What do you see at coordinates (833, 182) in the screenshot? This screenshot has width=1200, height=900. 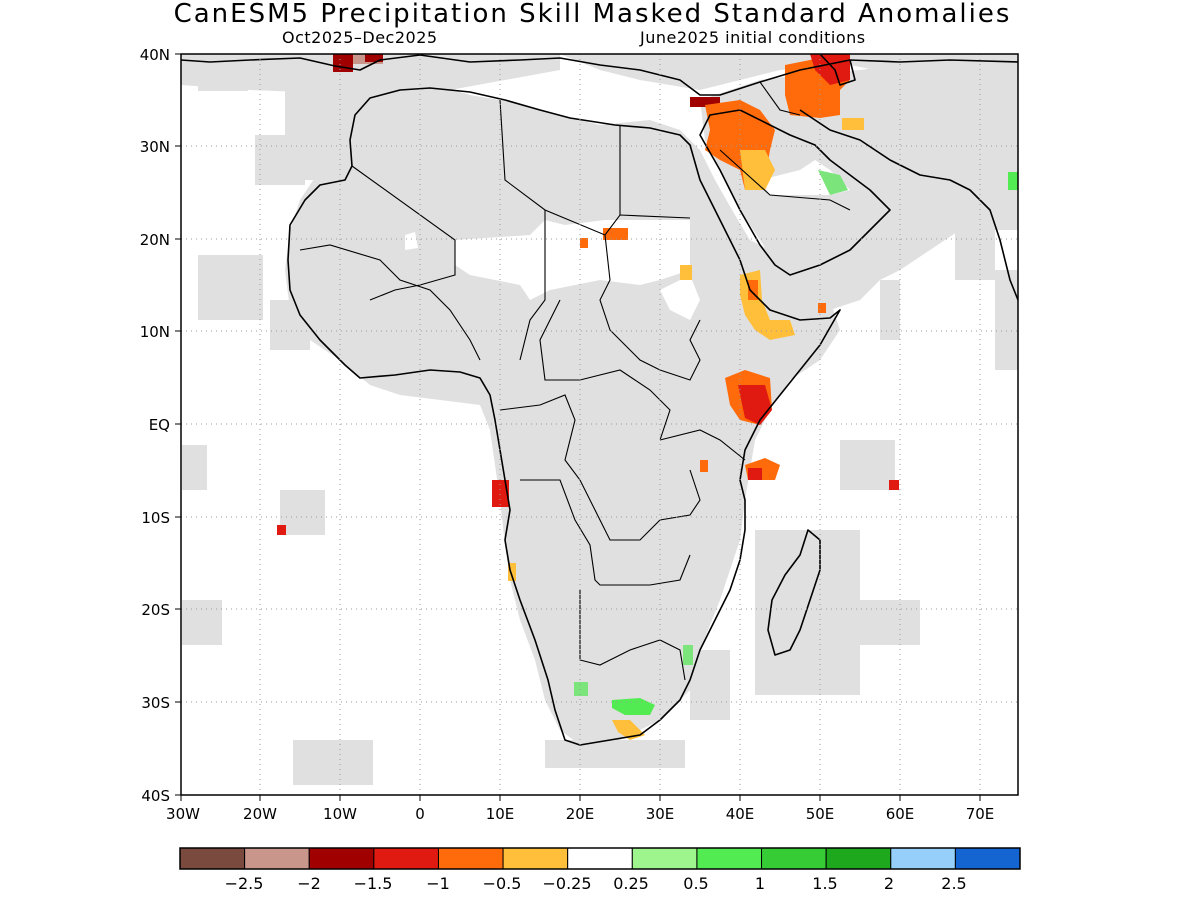 I see `anomaly-patch-uae` at bounding box center [833, 182].